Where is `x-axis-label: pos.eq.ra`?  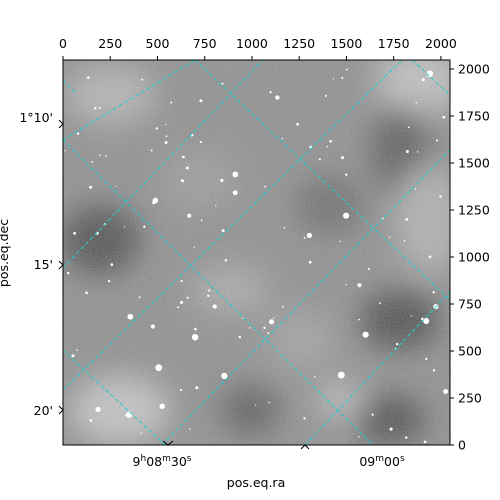
x-axis-label: pos.eq.ra is located at coordinates (256, 482).